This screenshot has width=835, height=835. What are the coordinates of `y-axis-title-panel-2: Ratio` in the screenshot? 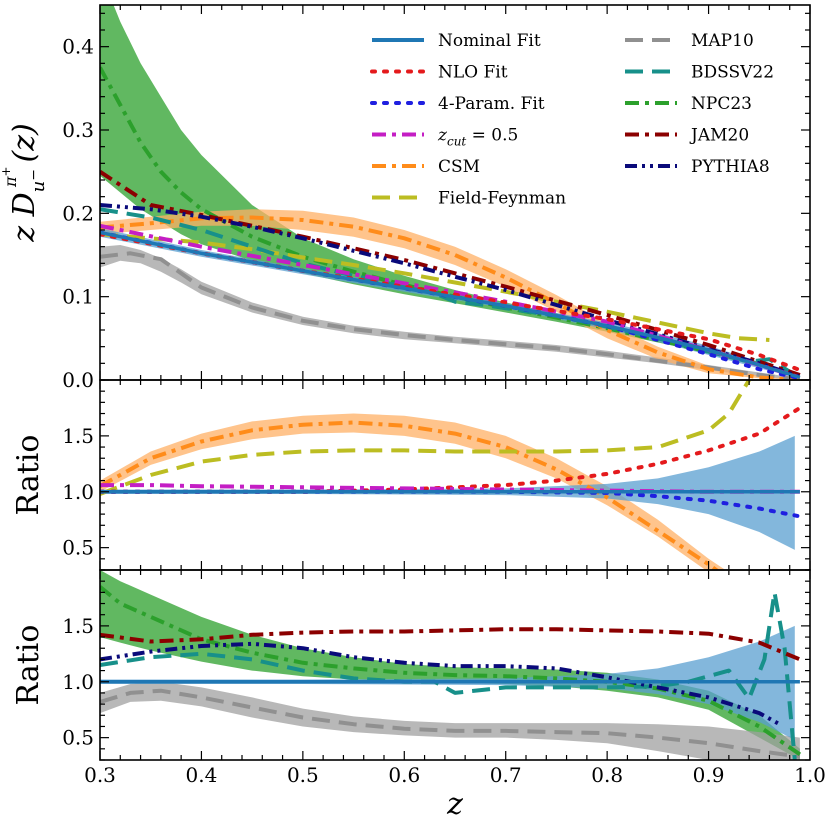 It's located at (28, 475).